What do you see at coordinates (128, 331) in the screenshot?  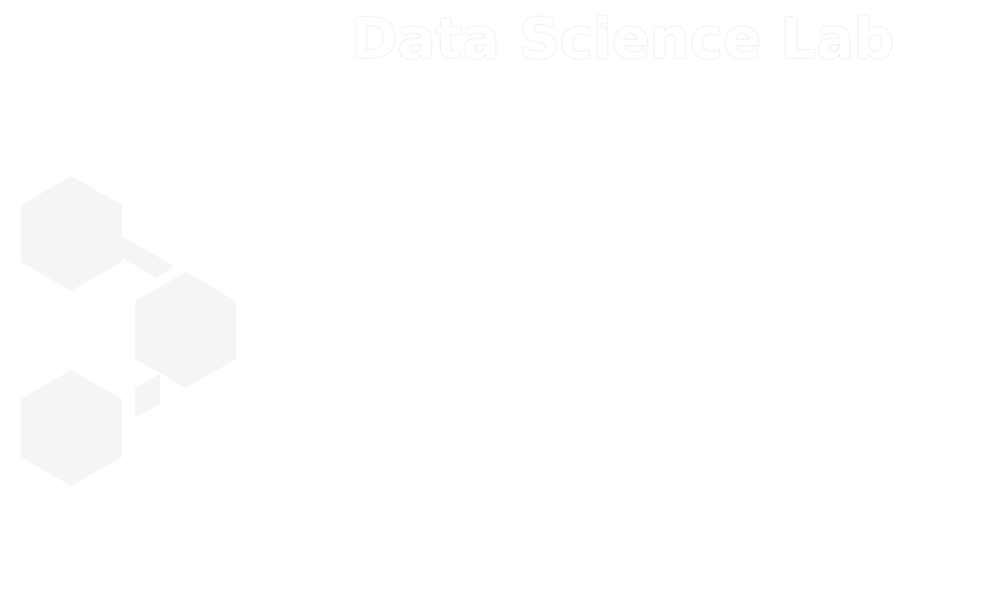 I see `hexagon-cluster-icon` at bounding box center [128, 331].